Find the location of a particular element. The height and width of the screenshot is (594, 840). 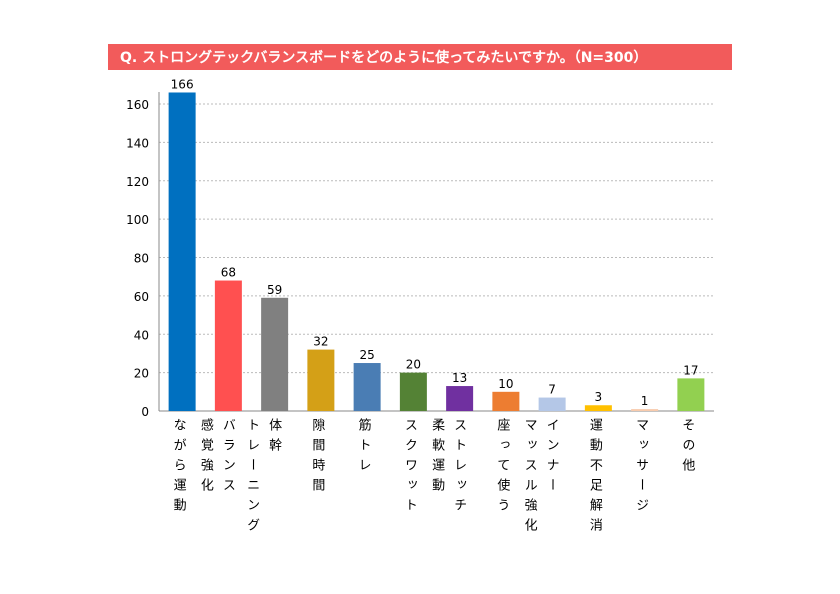

x-tick-label: 体幹 is located at coordinates (274, 438).